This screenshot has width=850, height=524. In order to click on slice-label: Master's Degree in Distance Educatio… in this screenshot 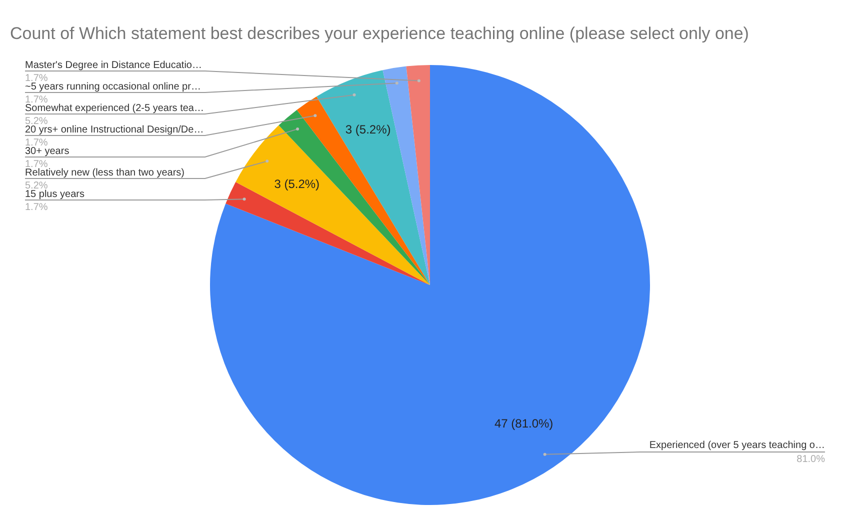, I will do `click(113, 65)`.